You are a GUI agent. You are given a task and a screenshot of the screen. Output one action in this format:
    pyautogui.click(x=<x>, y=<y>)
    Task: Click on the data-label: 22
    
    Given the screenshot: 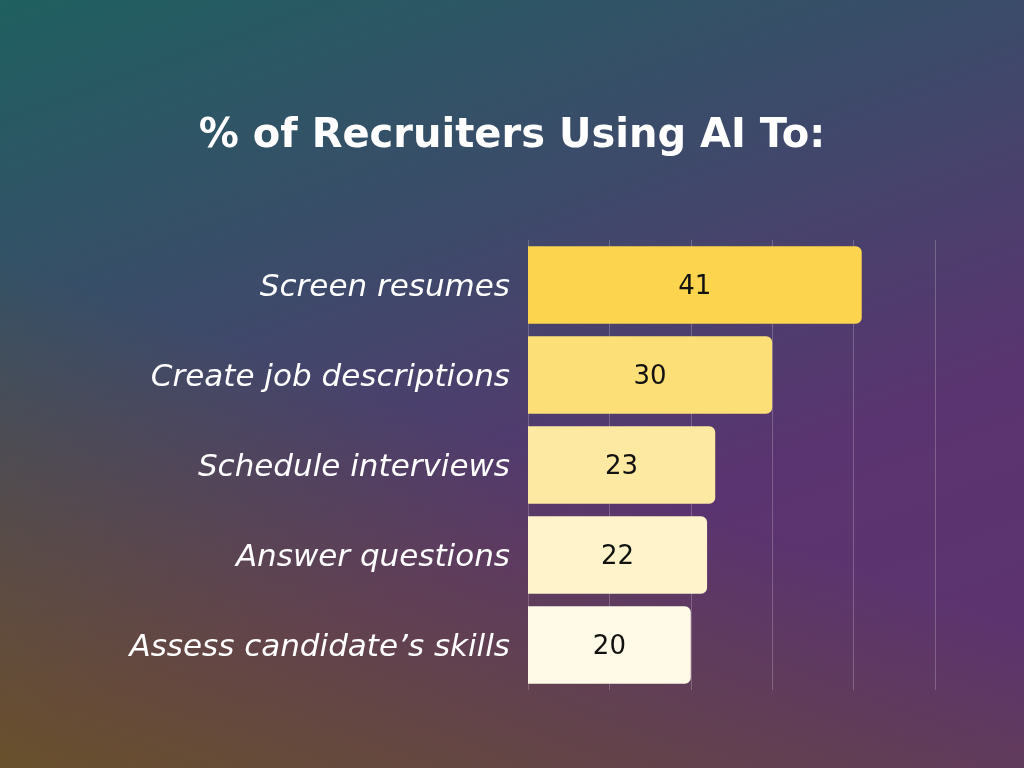 What is the action you would take?
    pyautogui.click(x=617, y=555)
    